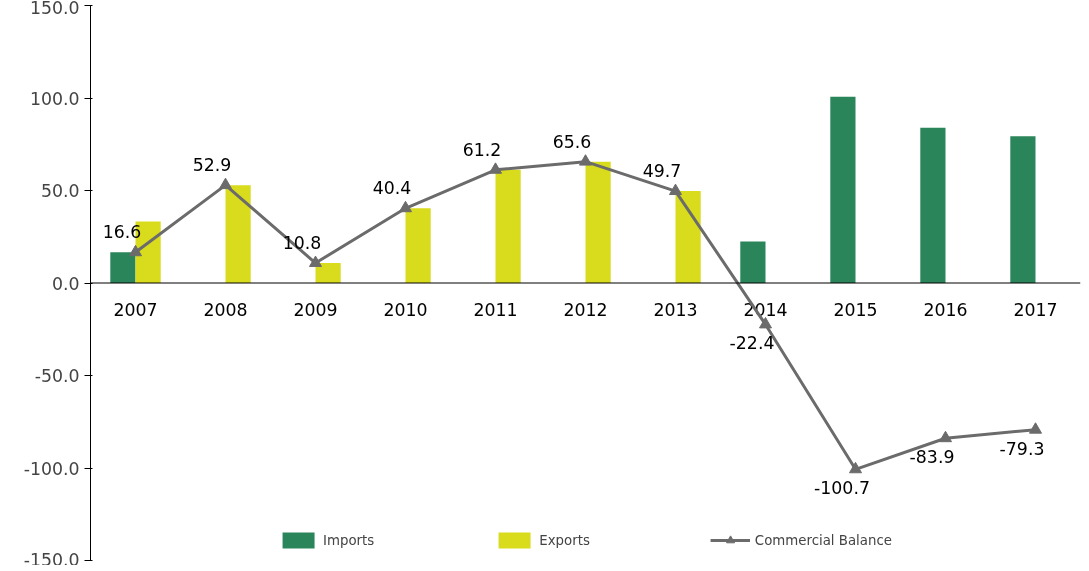 The image size is (1089, 571). Describe the element at coordinates (1035, 310) in the screenshot. I see `x-tick-label: 2017` at that location.